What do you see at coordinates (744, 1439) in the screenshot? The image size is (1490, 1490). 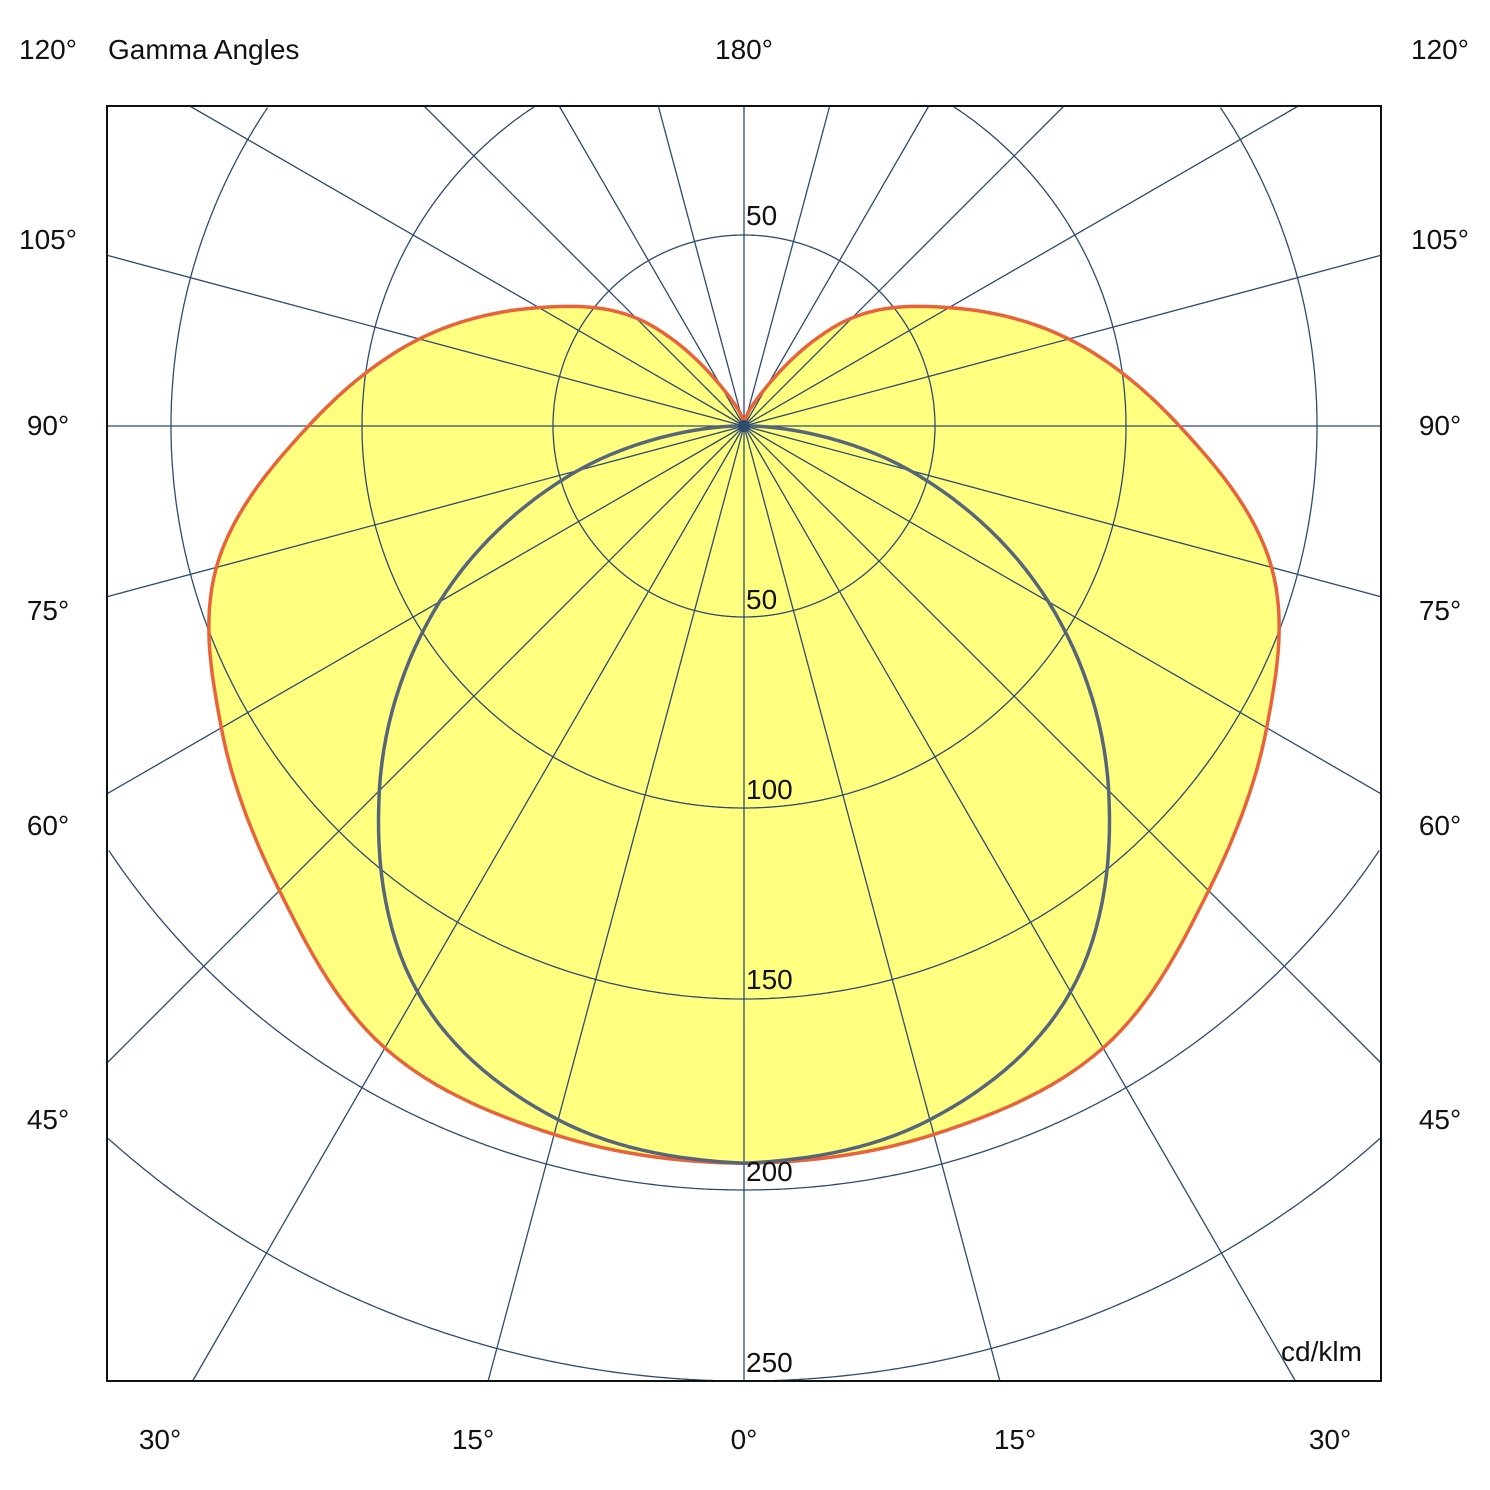 I see `angle-label-bottom-0: 0°` at bounding box center [744, 1439].